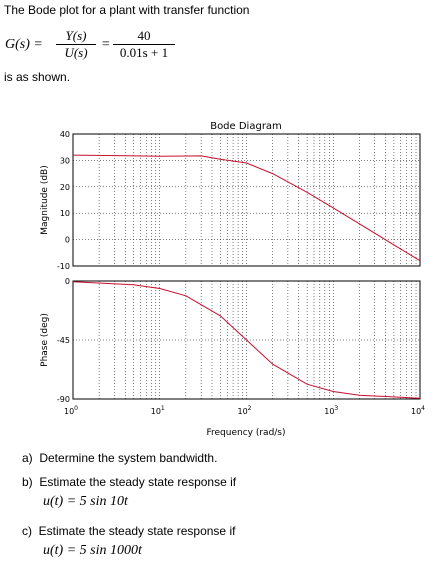  Describe the element at coordinates (24, 44) in the screenshot. I see `transfer-function-lhs: G(s) =` at that location.